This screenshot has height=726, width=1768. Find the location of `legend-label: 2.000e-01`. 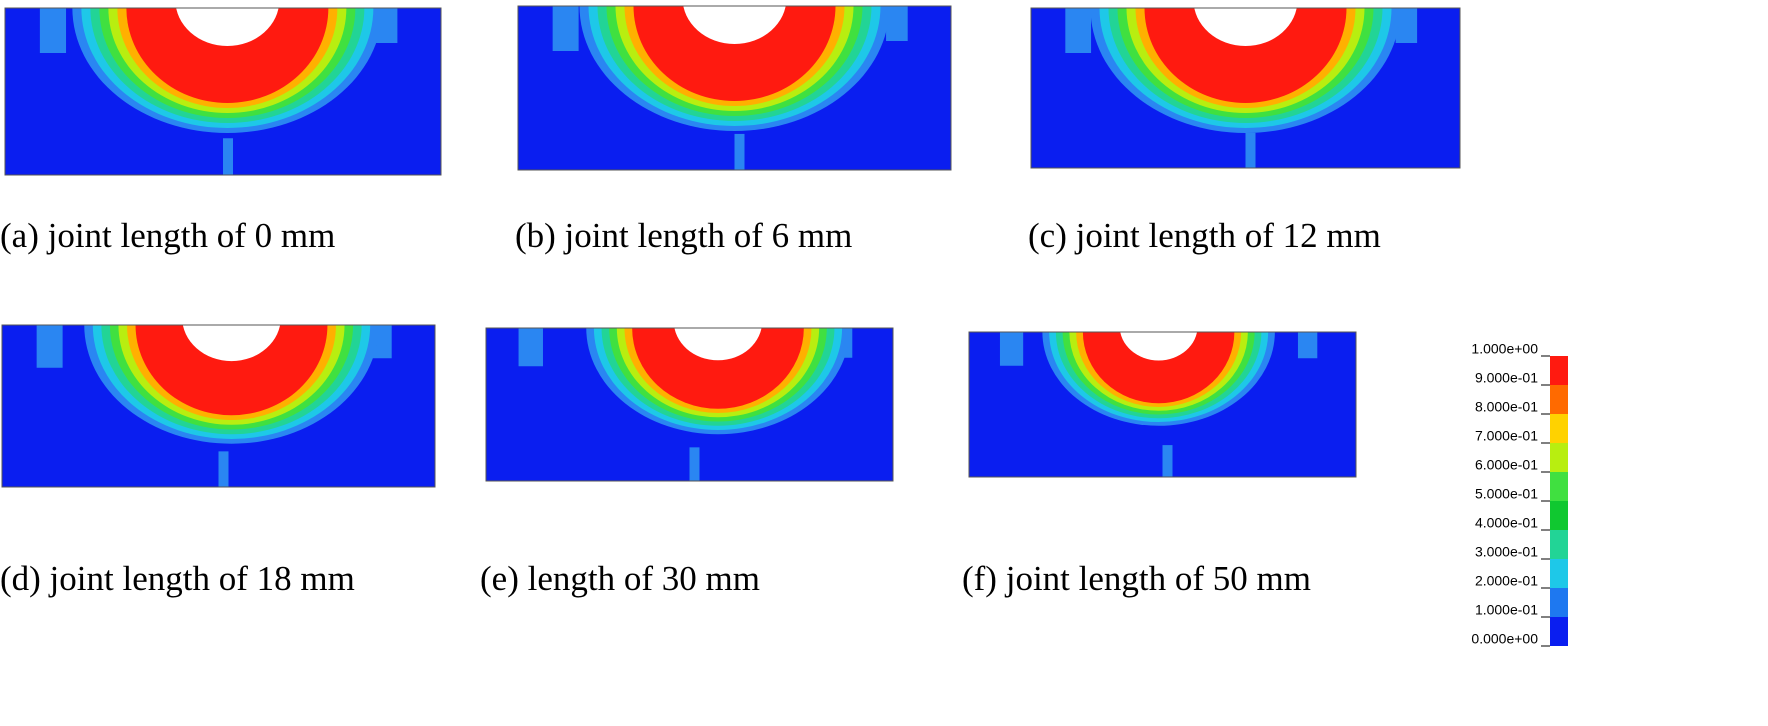

legend-label: 2.000e-01 is located at coordinates (1506, 581).